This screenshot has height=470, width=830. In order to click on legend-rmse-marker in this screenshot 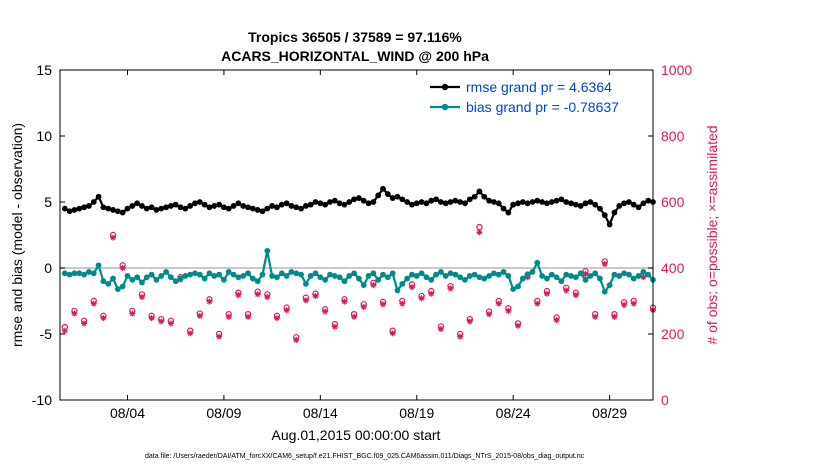, I will do `click(445, 87)`.